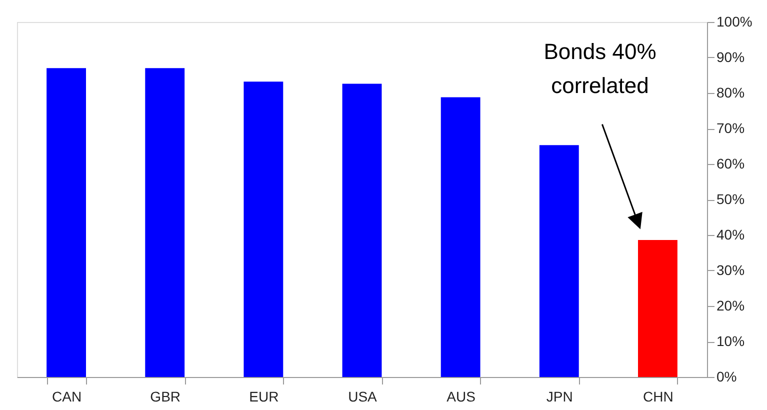  Describe the element at coordinates (730, 164) in the screenshot. I see `y-tick-label: 60%` at that location.